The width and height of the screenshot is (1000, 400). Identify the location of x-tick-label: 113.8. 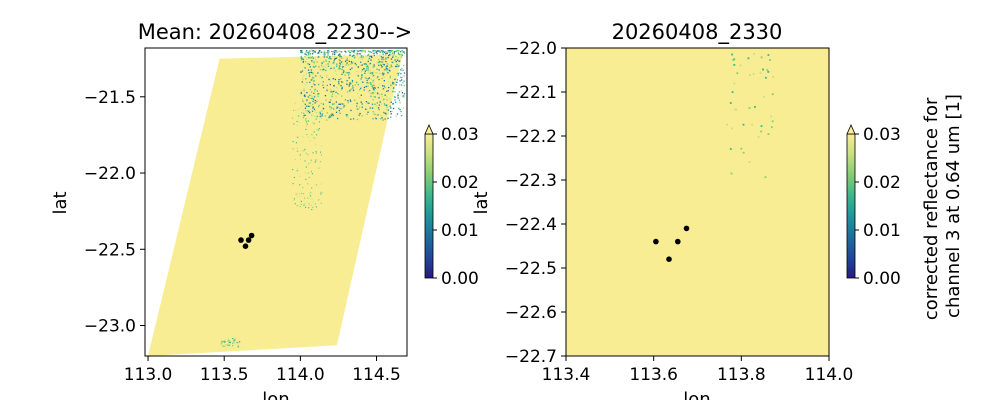
(741, 375).